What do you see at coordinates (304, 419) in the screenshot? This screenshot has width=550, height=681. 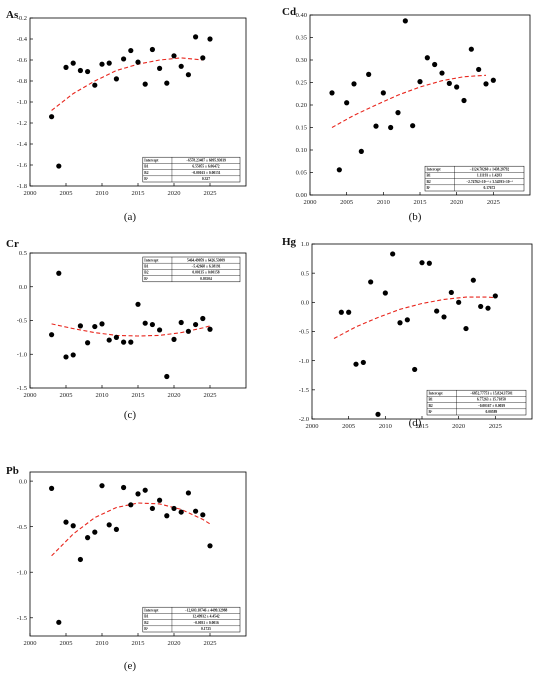 I see `y-tick-label: -2.0` at bounding box center [304, 419].